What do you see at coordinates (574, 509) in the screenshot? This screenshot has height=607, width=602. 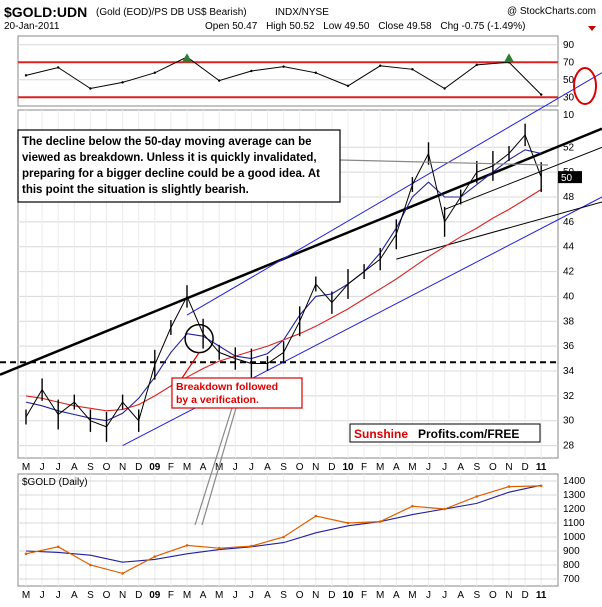 I see `gold-tick-label: 1200` at bounding box center [574, 509].